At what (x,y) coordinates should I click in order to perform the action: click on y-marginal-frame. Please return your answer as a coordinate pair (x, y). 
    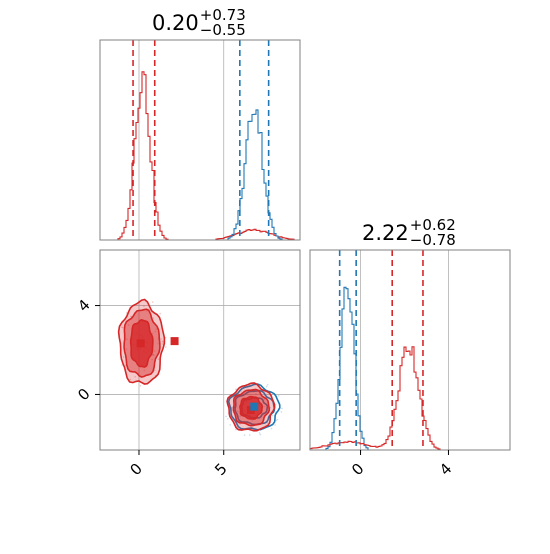
    Looking at the image, I should click on (410, 350).